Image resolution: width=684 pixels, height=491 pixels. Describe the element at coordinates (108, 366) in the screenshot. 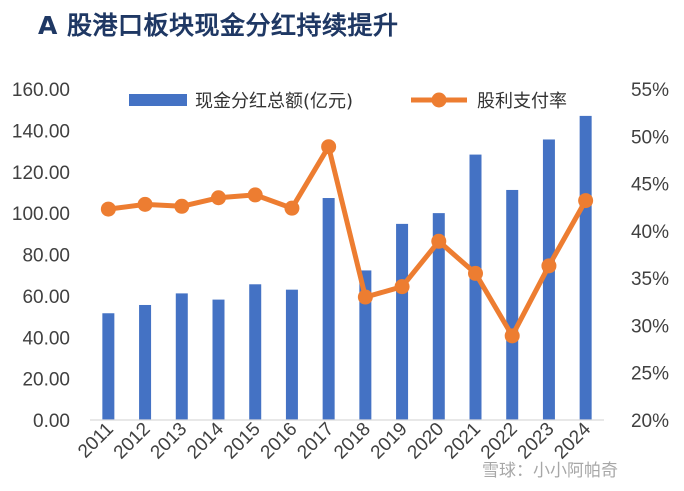

I see `bar-2011` at that location.